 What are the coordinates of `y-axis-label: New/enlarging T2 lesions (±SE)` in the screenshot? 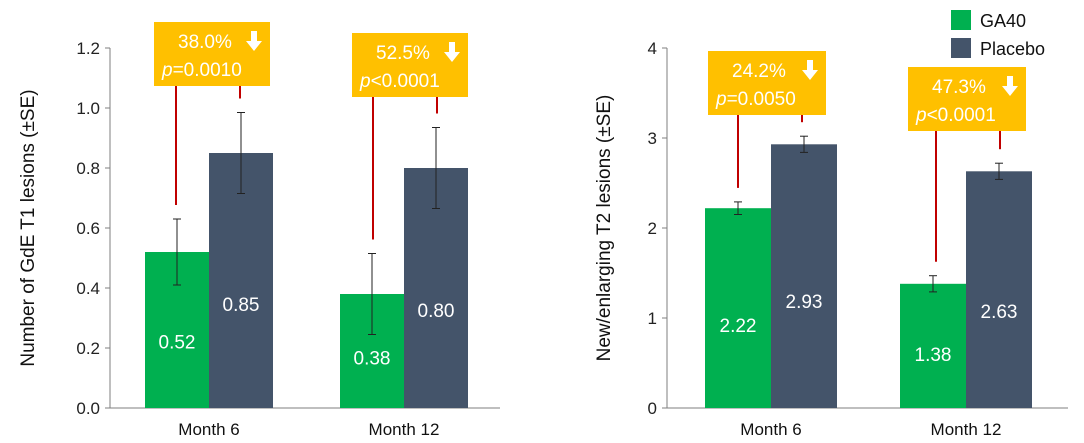 It's located at (604, 228).